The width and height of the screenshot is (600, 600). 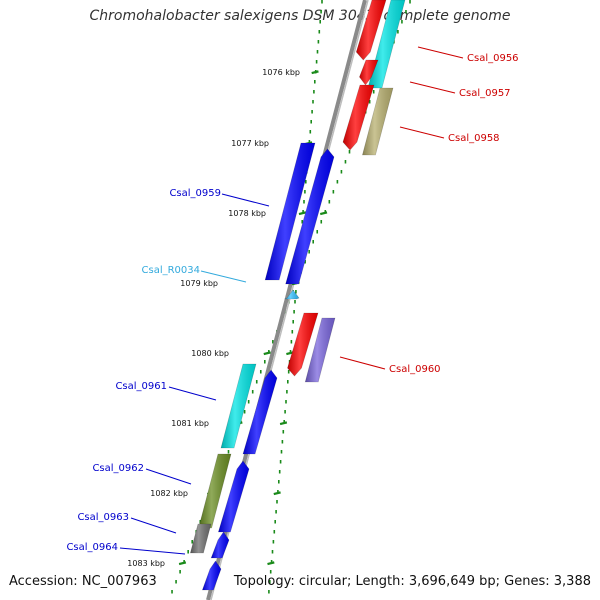 I want to click on gene-label: Csal_R0034, so click(x=171, y=270).